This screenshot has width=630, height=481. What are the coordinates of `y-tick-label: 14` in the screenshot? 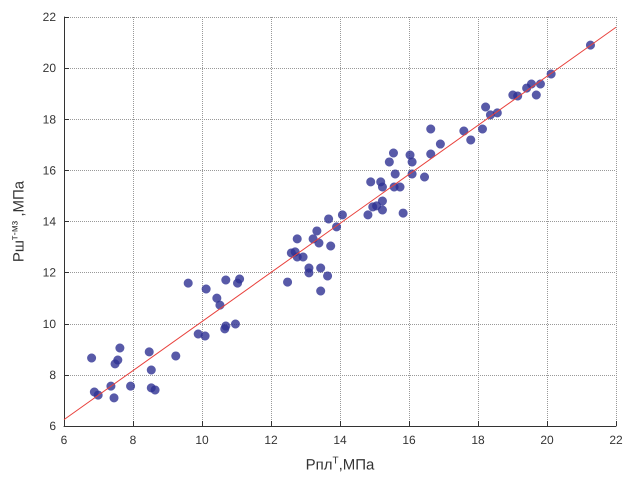 It's located at (49, 221).